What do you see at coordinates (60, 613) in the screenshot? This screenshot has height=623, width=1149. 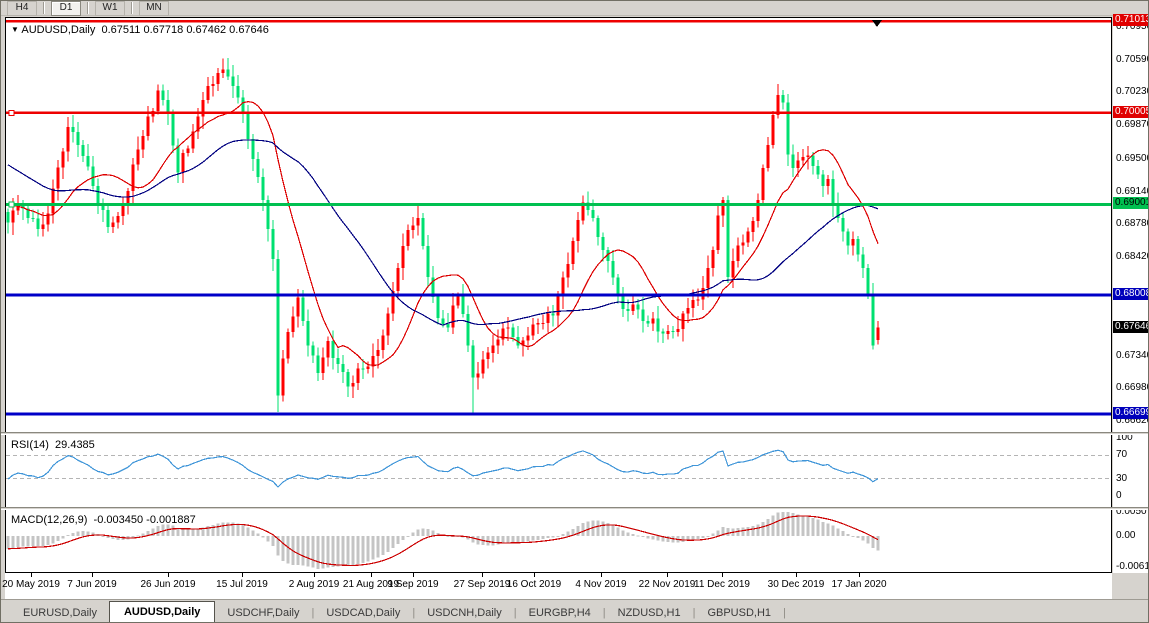 I see `chart-tab-eurusd: EURUSD,Daily` at bounding box center [60, 613].